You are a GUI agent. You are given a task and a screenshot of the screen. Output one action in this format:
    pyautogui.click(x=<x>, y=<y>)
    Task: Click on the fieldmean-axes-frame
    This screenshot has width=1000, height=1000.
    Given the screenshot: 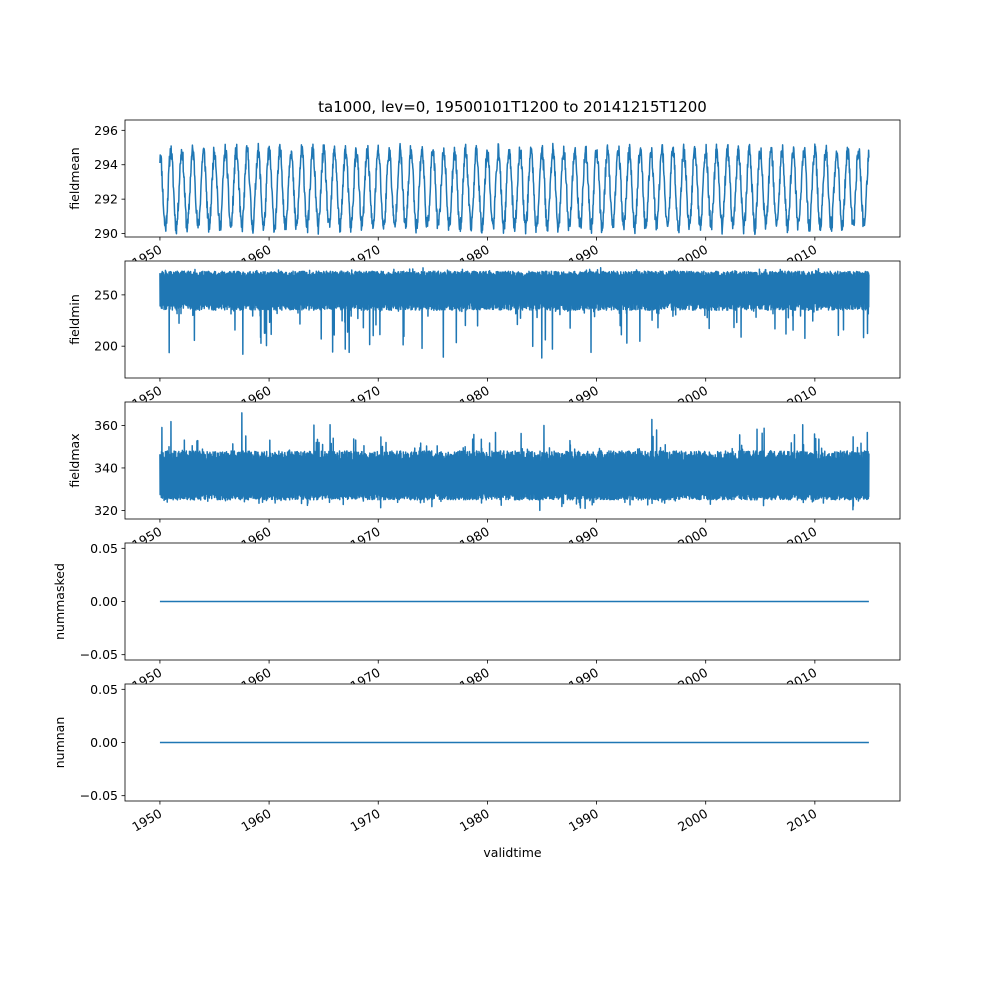 What is the action you would take?
    pyautogui.click(x=512, y=178)
    